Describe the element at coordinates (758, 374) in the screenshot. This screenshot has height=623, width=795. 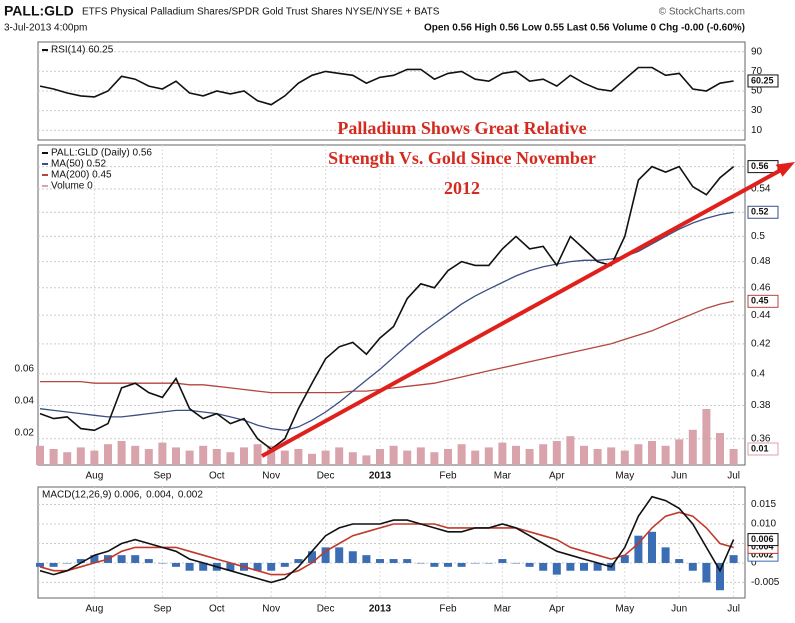
I see `y-tick-label: 0.4` at that location.